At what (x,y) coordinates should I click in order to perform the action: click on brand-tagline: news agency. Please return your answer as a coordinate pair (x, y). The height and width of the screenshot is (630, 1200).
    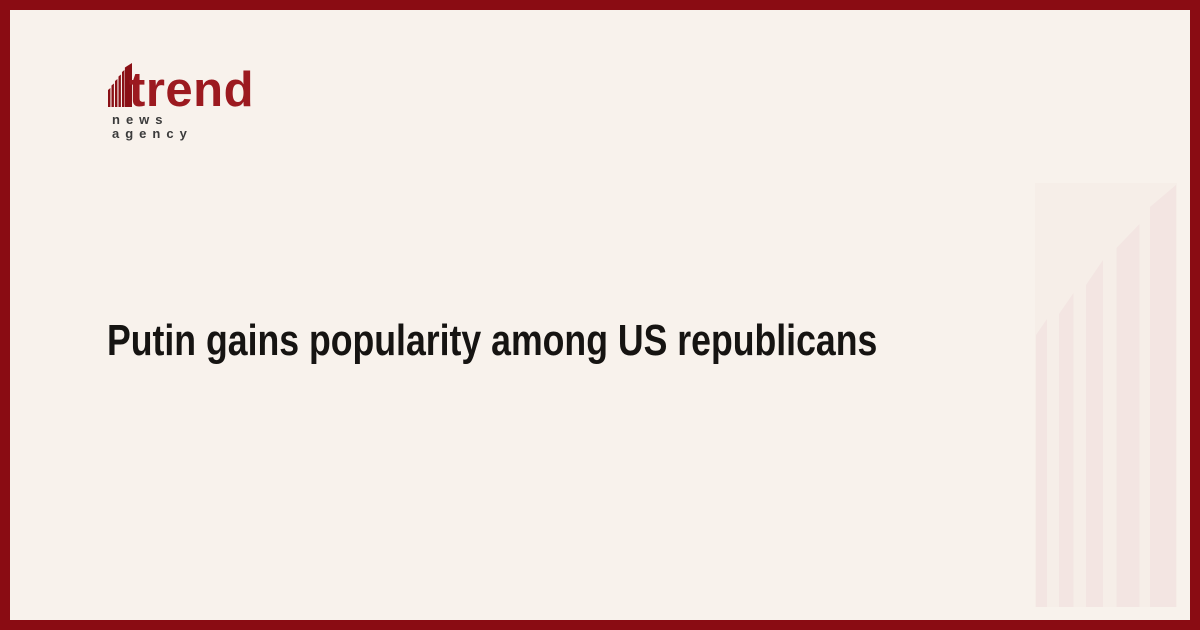
    Looking at the image, I should click on (152, 126).